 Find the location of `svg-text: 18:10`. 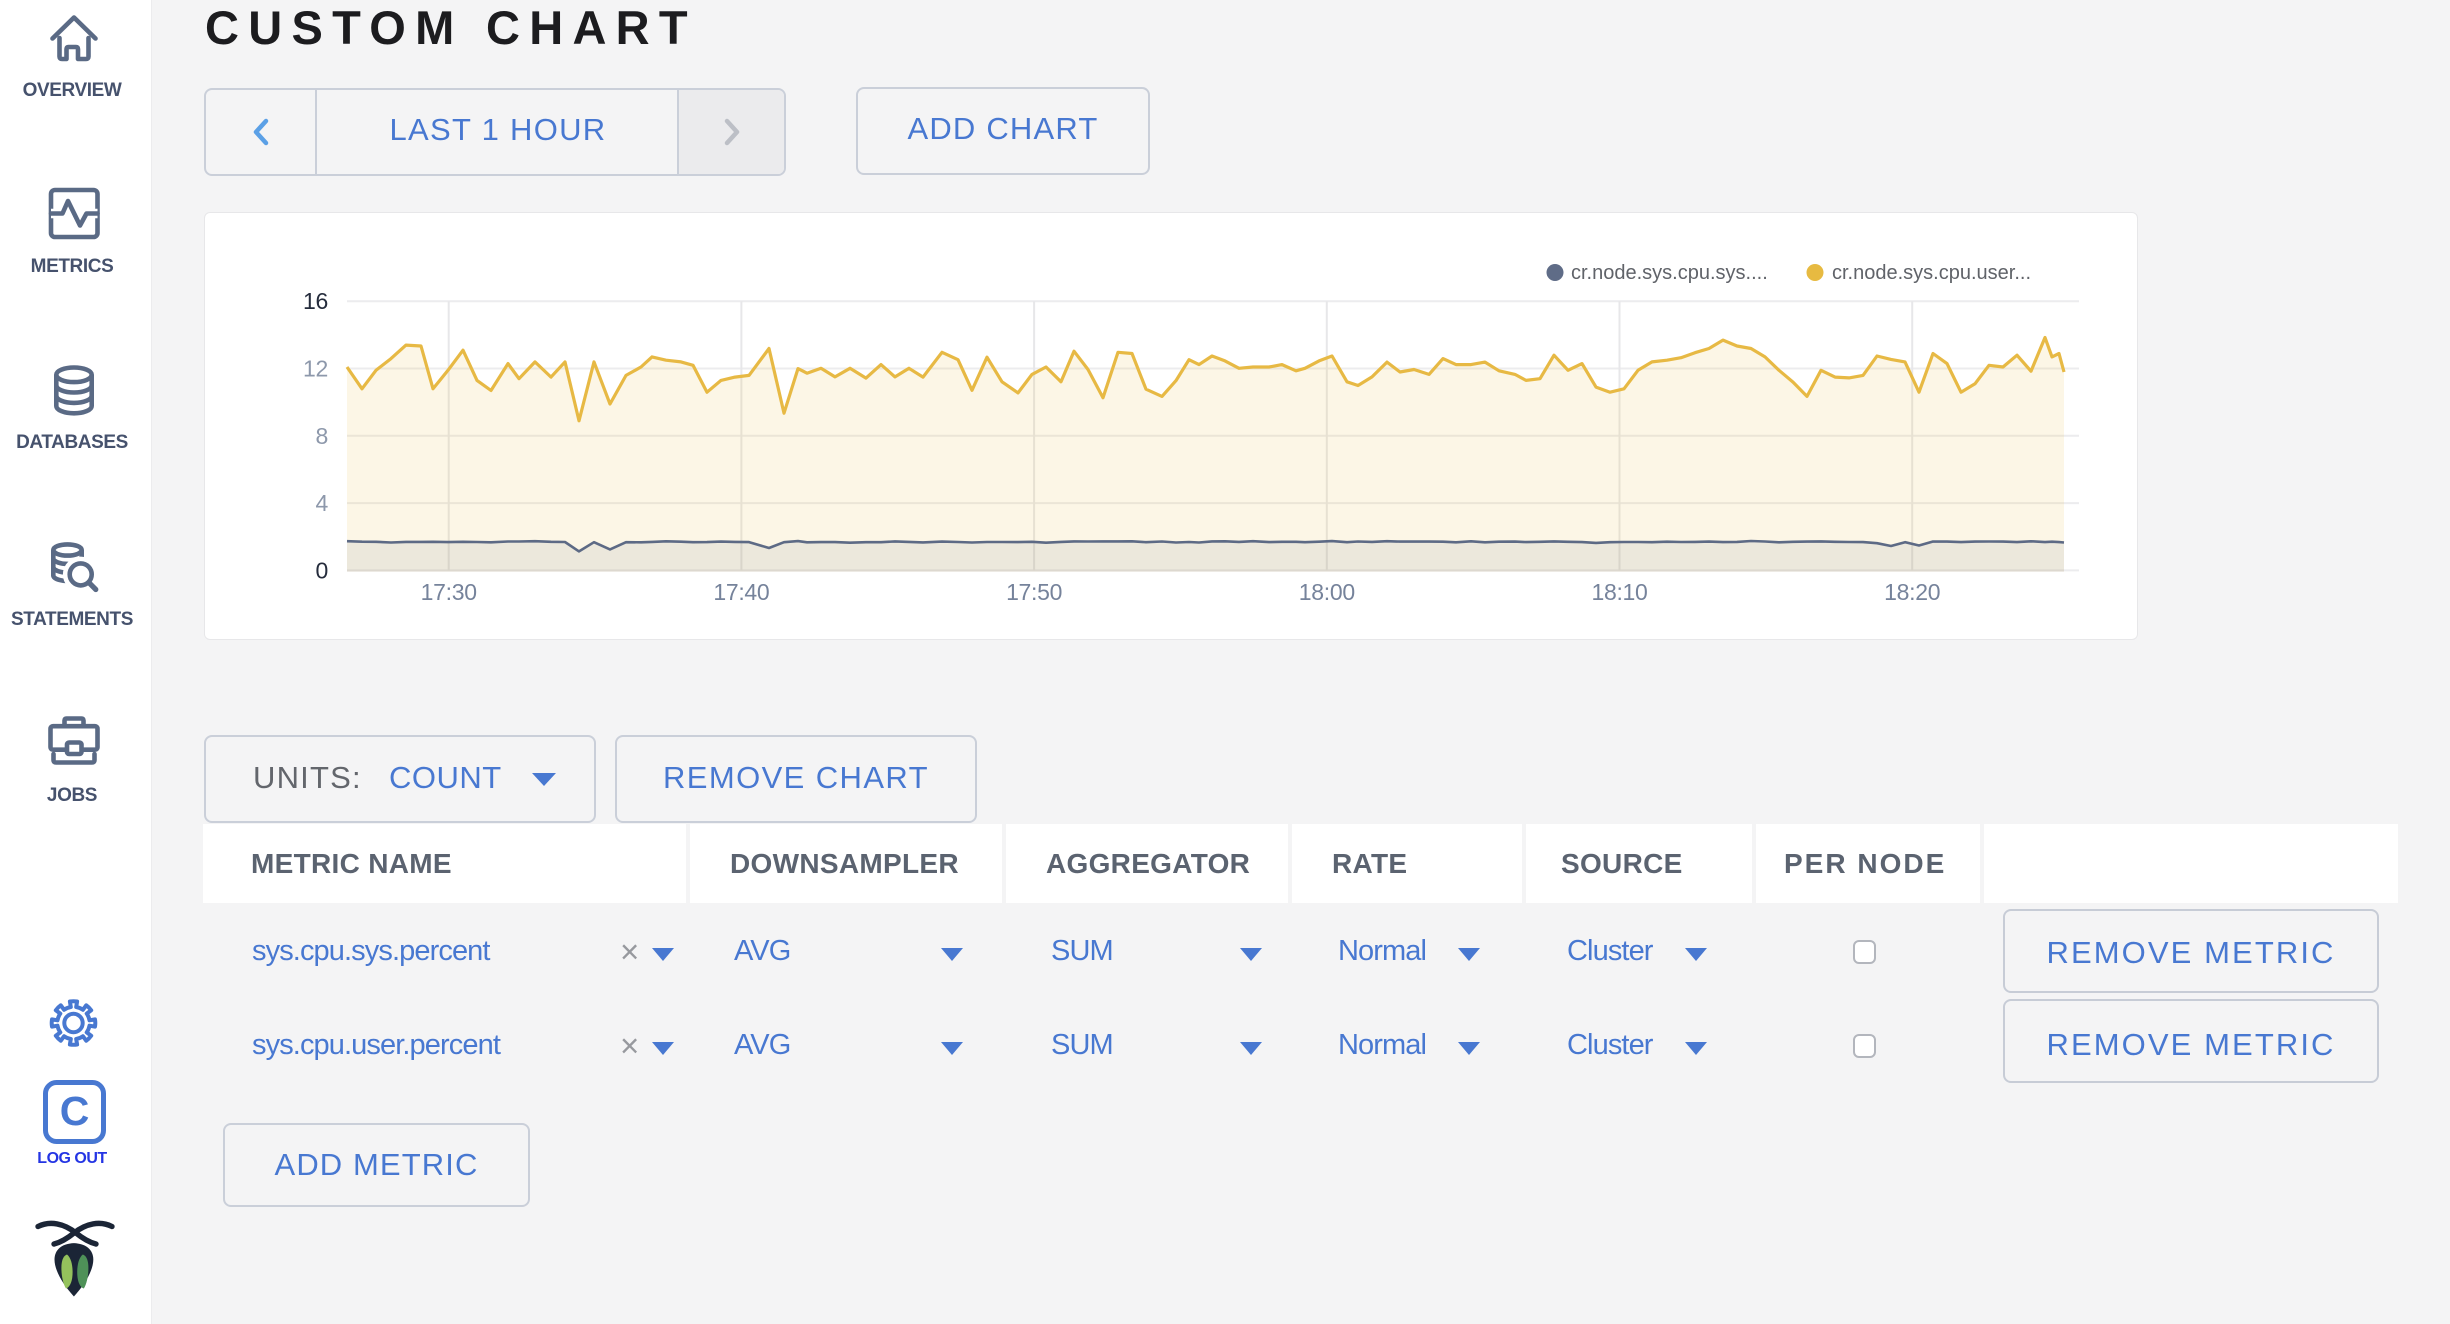

svg-text: 18:10 is located at coordinates (1619, 592).